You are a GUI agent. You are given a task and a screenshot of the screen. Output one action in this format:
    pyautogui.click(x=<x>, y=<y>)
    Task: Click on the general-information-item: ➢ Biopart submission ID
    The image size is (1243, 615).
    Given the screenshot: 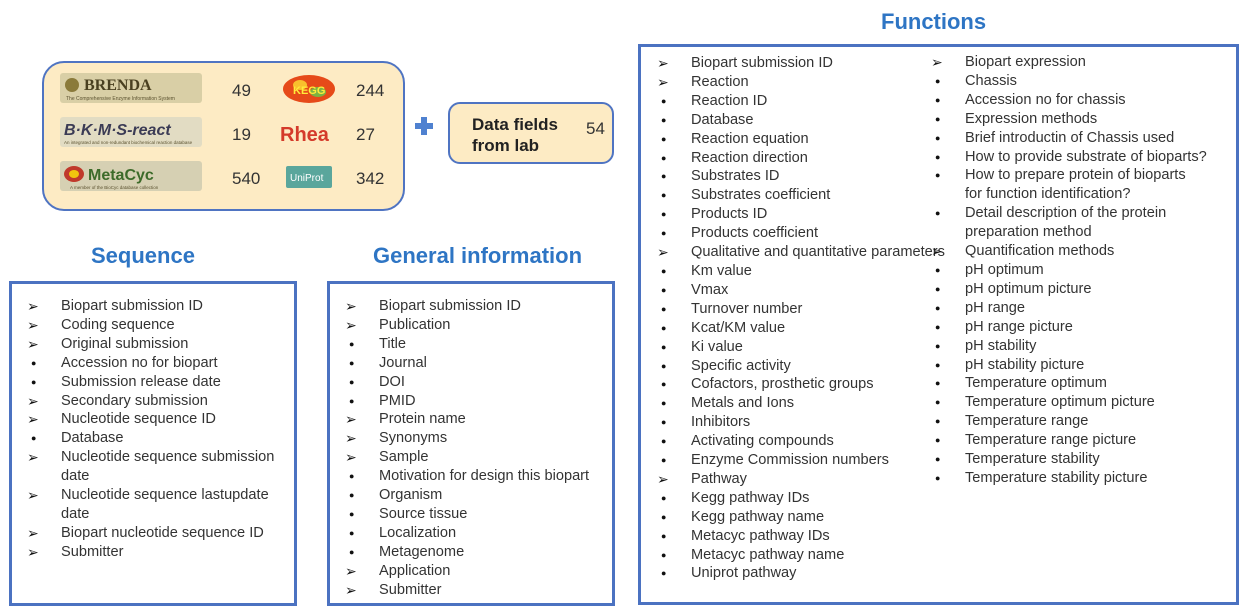 What is the action you would take?
    pyautogui.click(x=467, y=306)
    